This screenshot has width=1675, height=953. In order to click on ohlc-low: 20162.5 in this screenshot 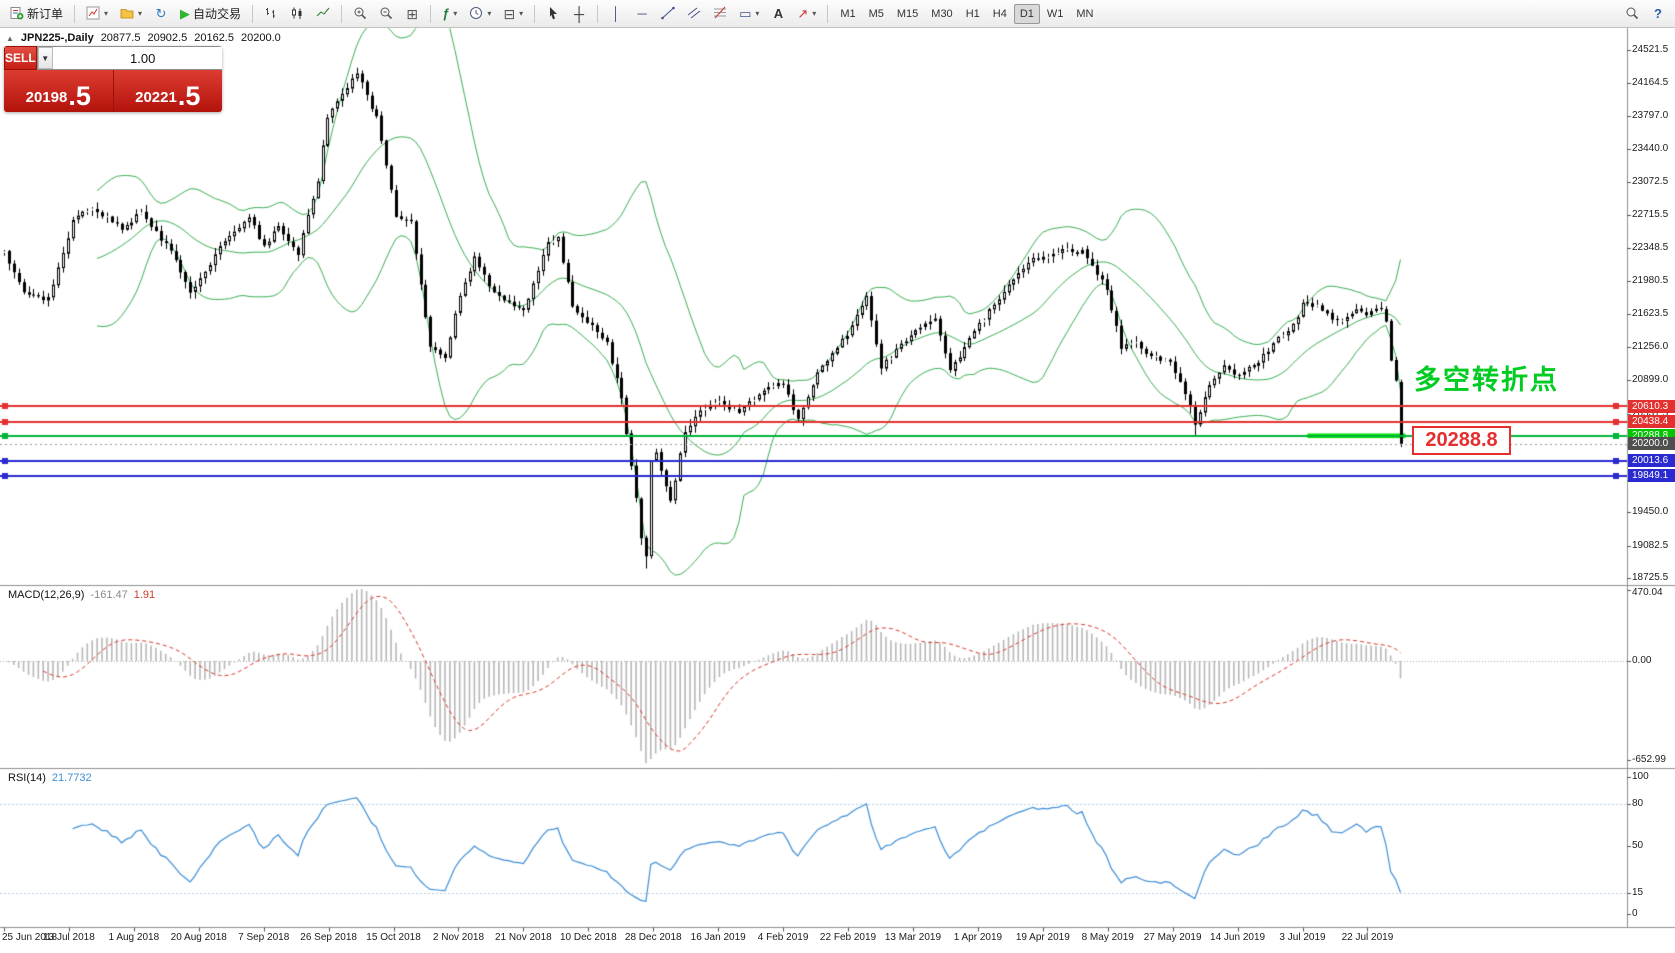, I will do `click(214, 38)`.